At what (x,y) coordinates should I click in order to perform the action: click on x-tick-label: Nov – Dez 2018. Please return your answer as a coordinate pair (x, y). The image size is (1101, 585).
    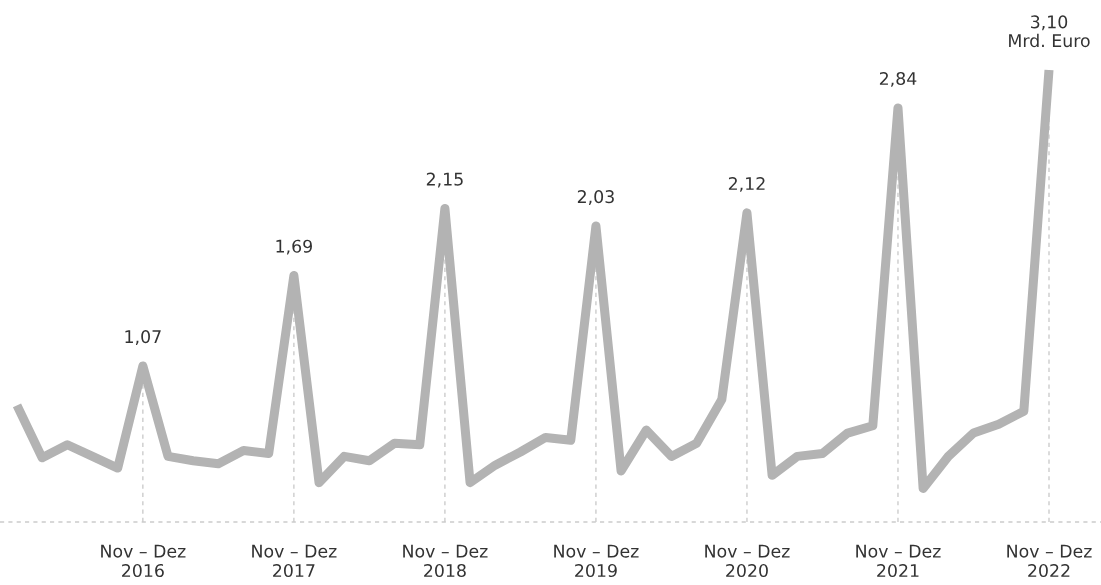
    Looking at the image, I should click on (445, 561).